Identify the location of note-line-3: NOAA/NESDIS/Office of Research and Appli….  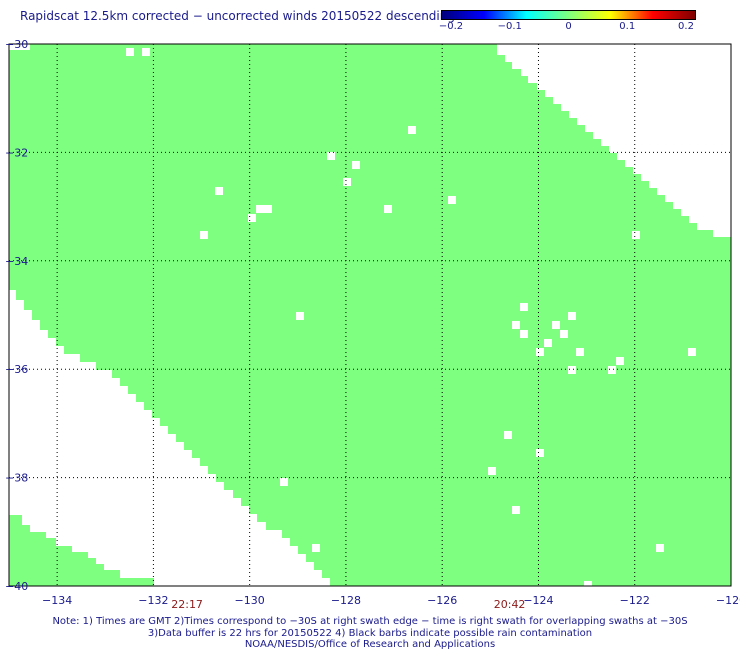
(370, 644).